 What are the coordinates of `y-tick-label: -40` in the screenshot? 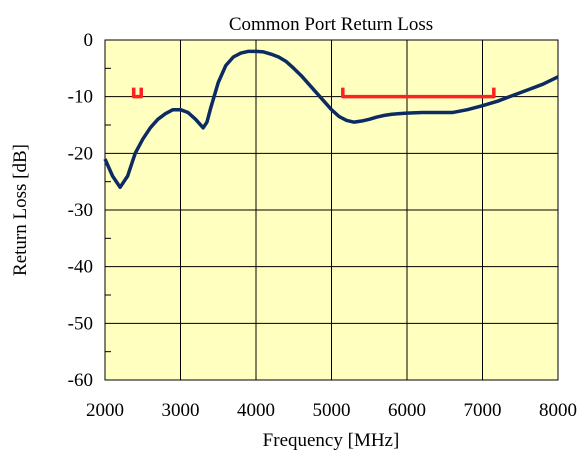 It's located at (80, 267).